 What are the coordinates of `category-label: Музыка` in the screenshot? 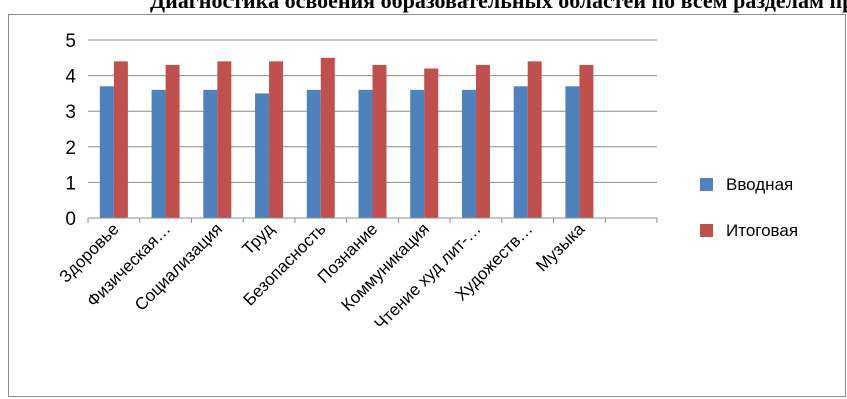 It's located at (560, 247).